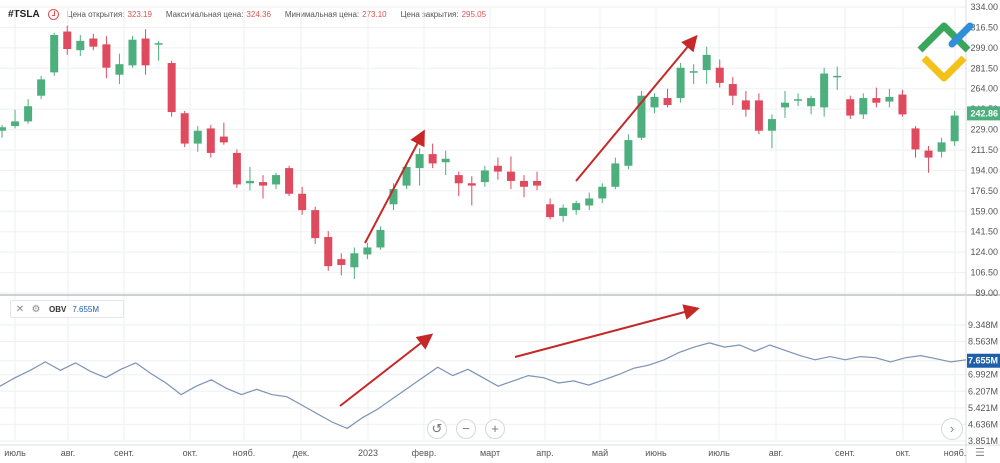  Describe the element at coordinates (984, 252) in the screenshot. I see `price-tick-label: 124.00` at that location.